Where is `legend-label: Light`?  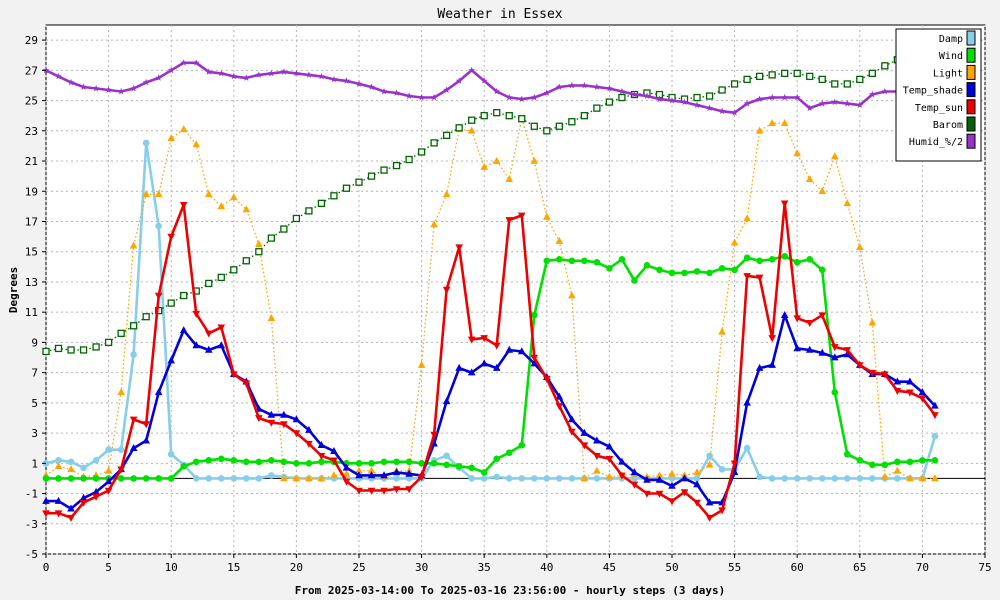
legend-label: Light is located at coordinates (948, 73).